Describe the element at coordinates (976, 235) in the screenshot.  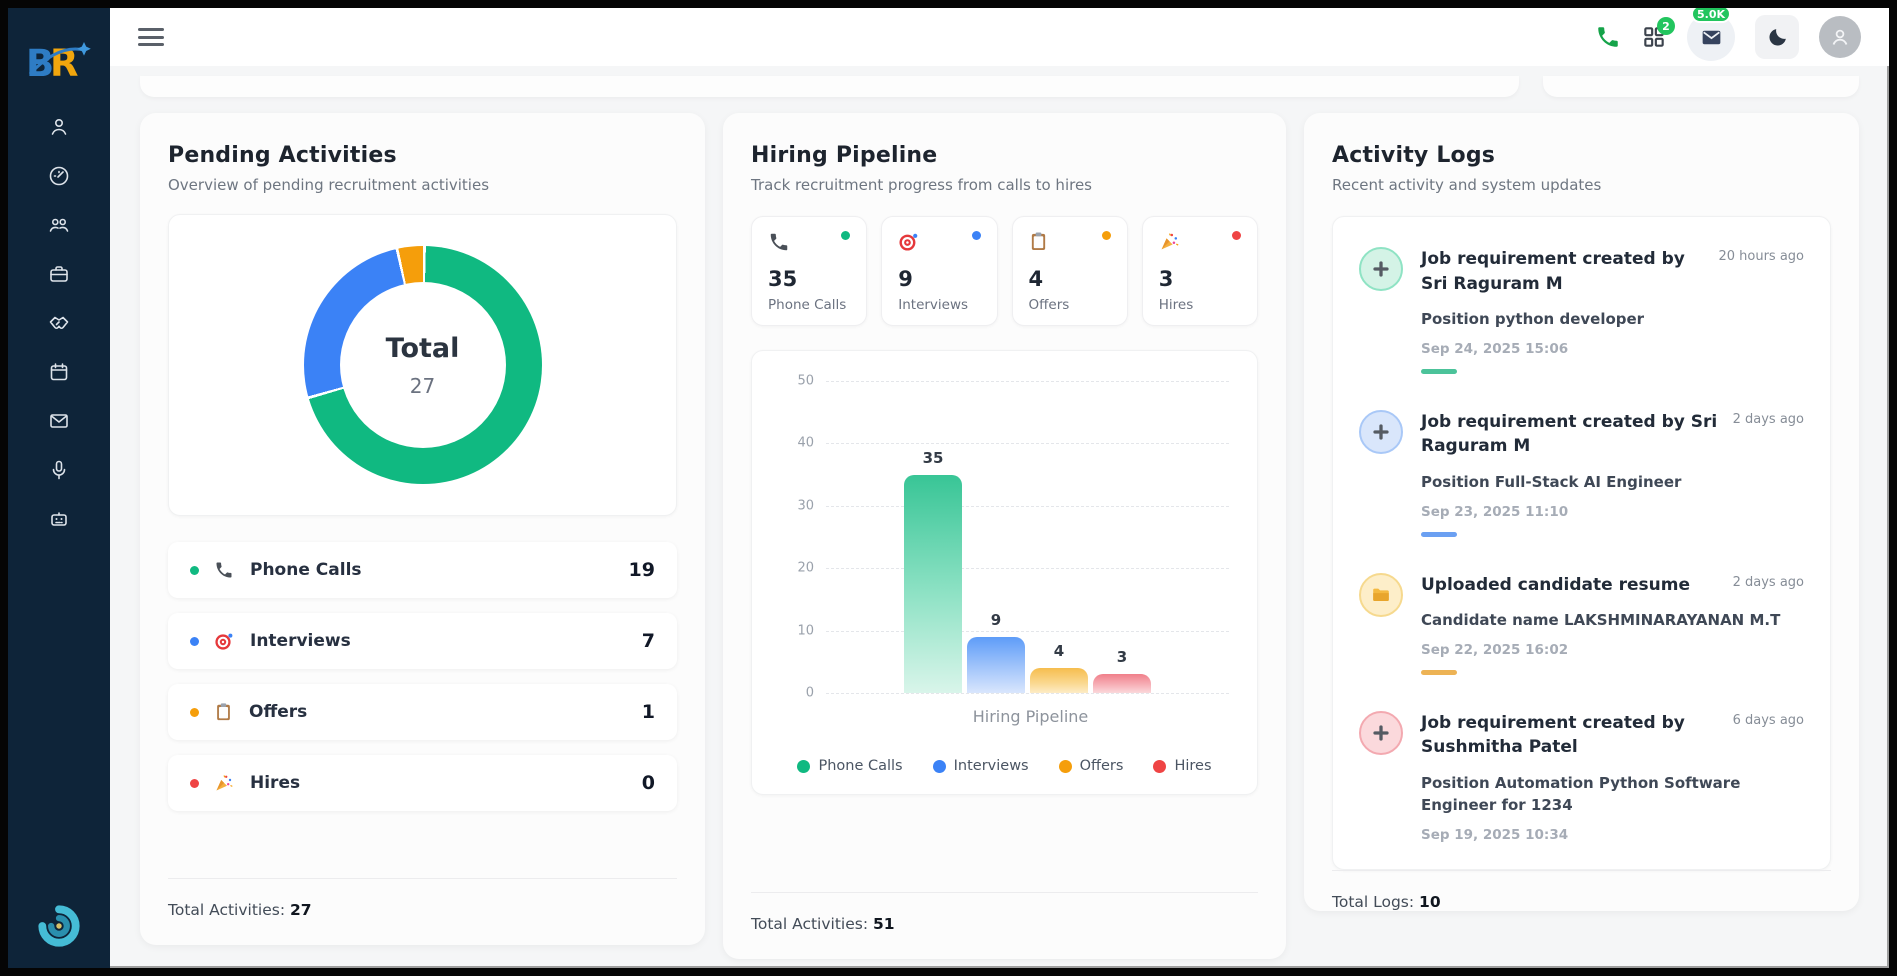
I see `blue-dot-icon` at that location.